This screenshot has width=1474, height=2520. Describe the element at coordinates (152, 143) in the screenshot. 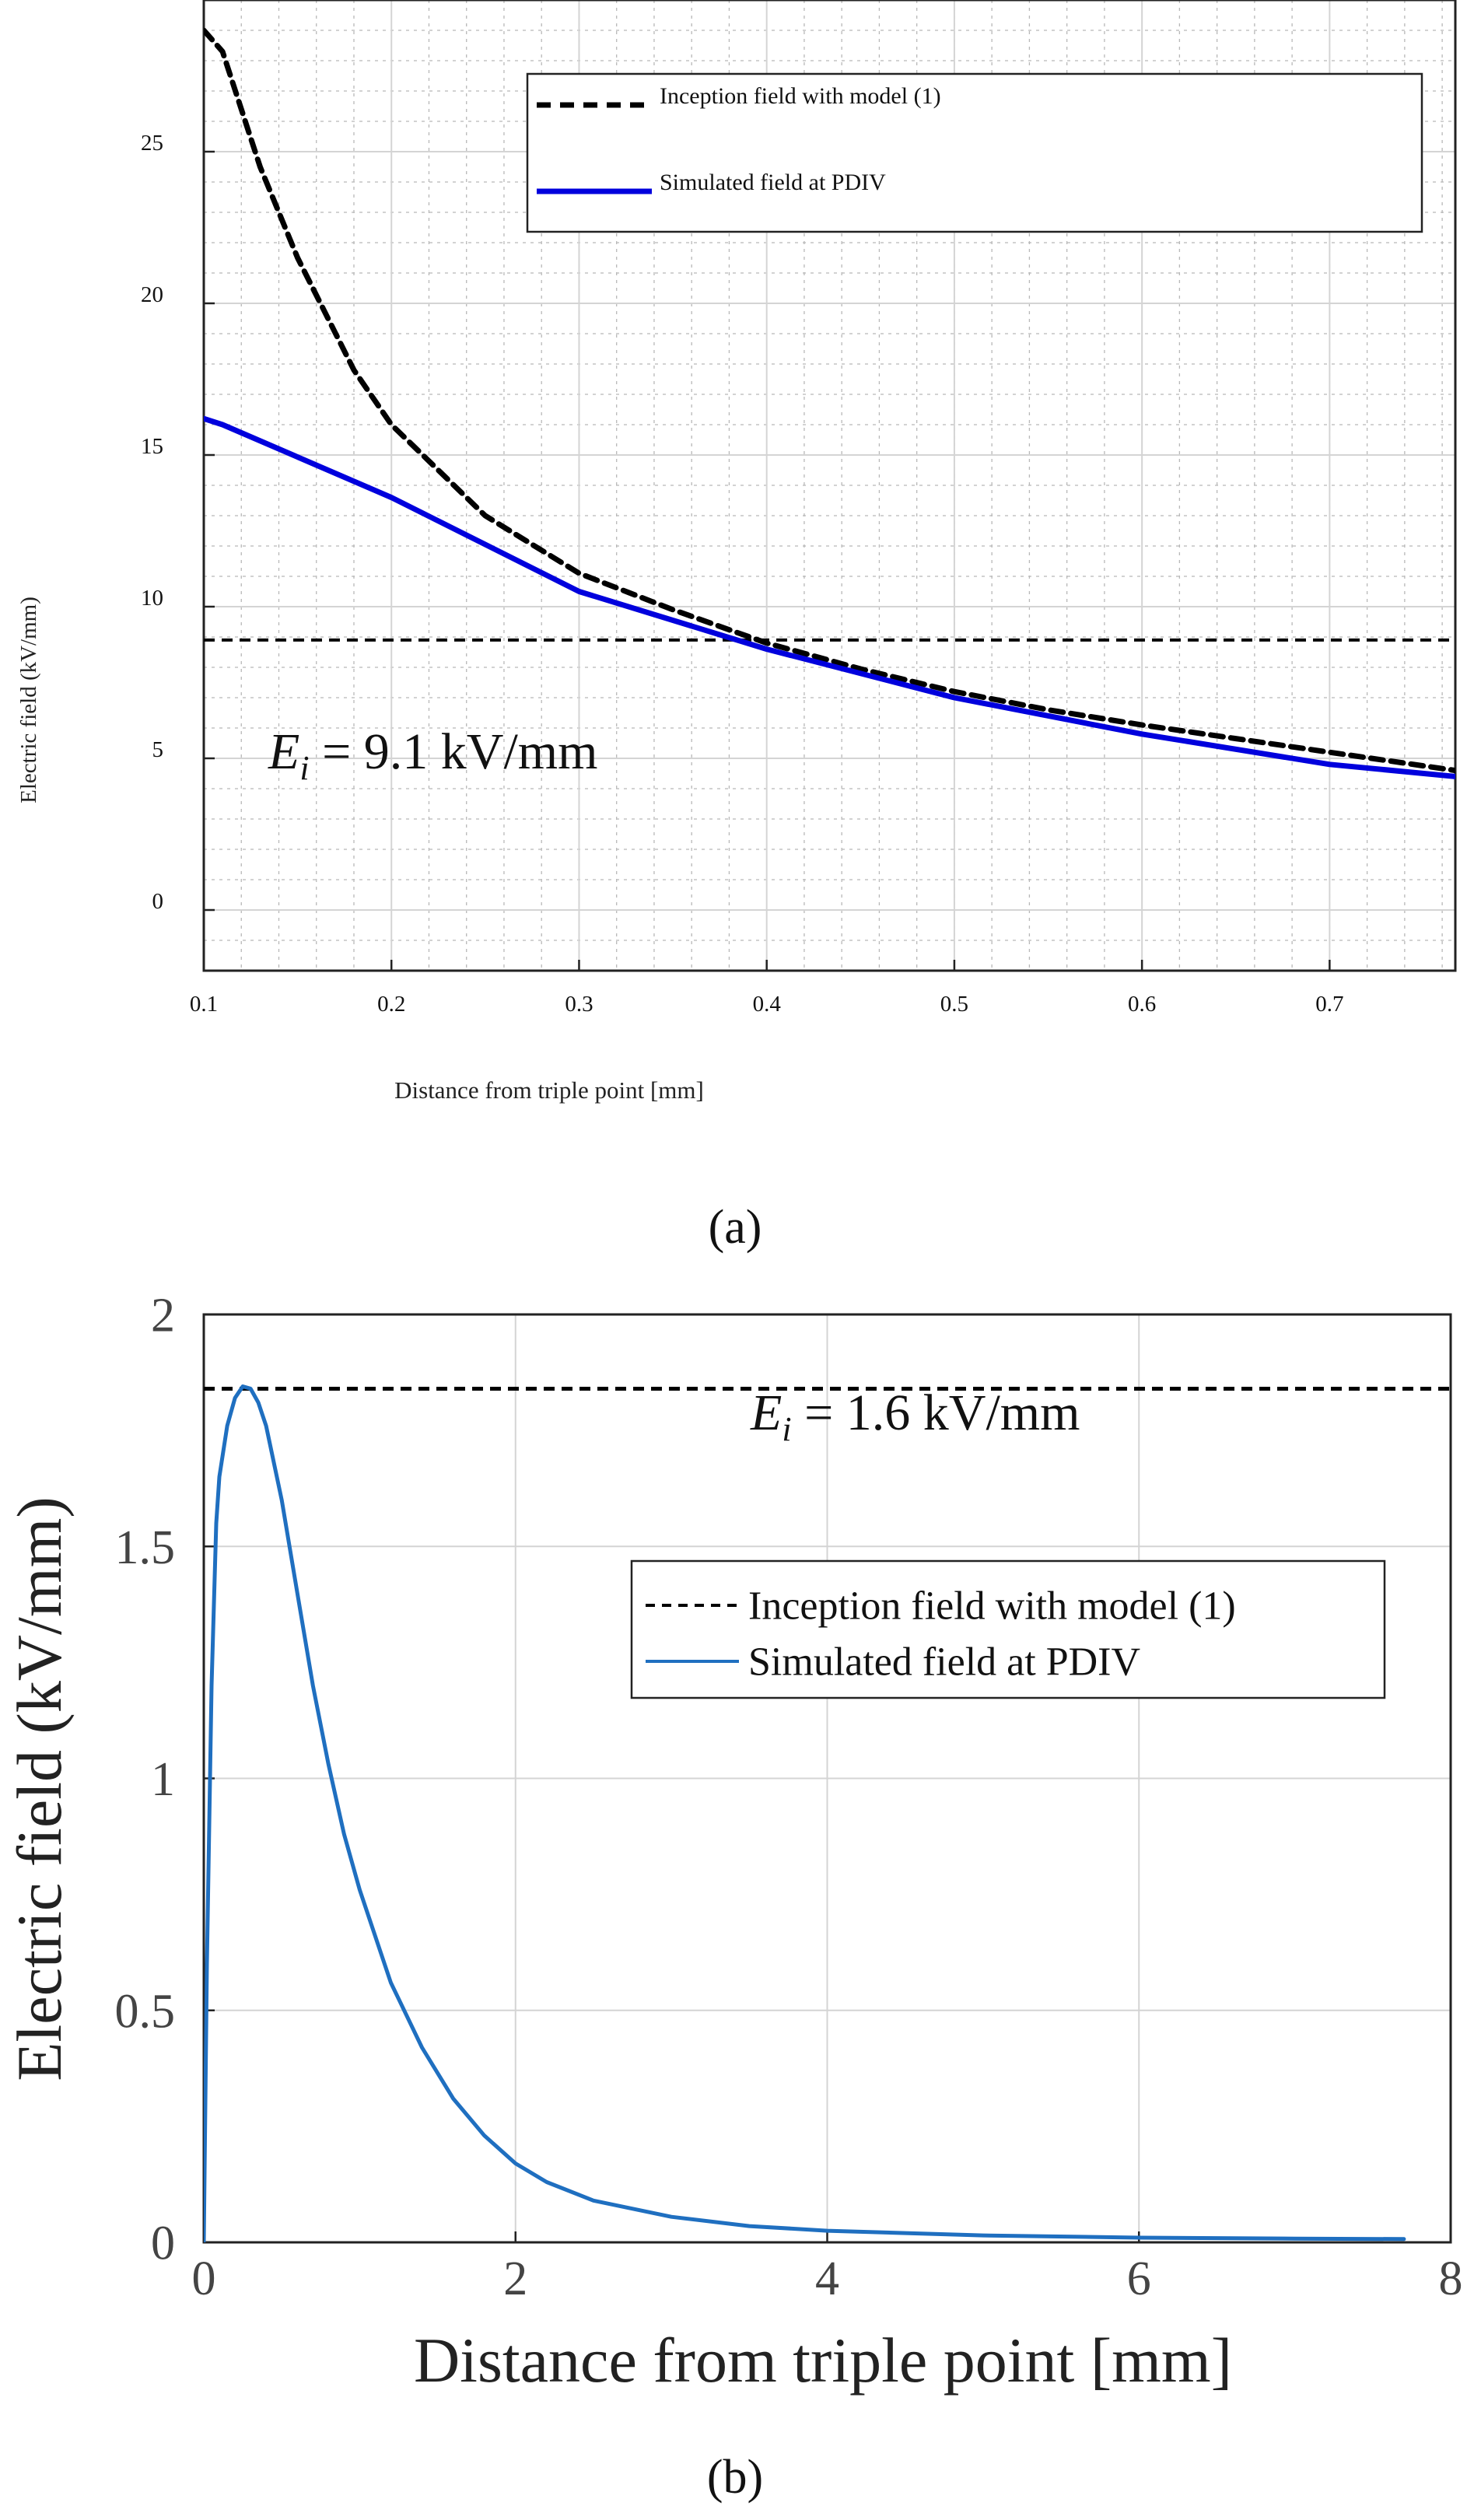

I see `y-tick-label: 25` at that location.